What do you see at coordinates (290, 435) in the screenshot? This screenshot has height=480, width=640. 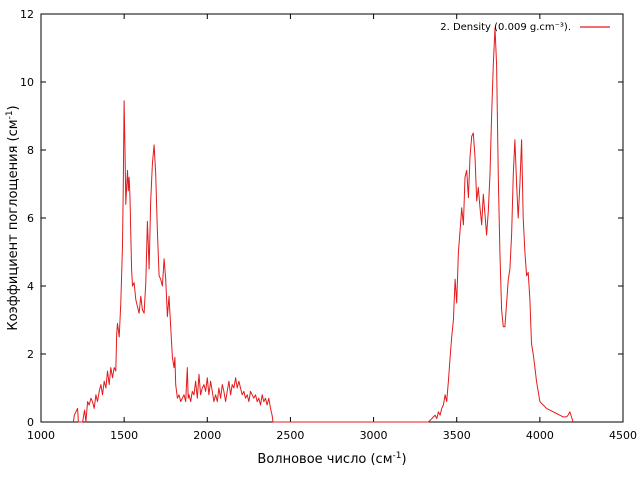 I see `x-tick-label: 2500` at bounding box center [290, 435].